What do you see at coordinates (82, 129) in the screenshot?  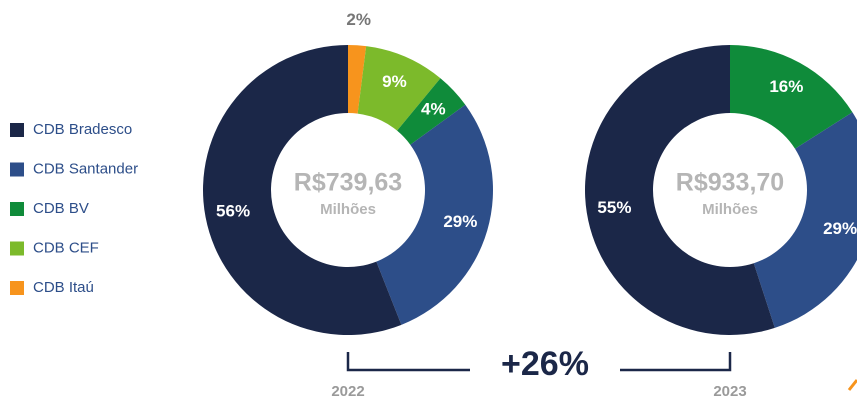 I see `legend-label: CDB Bradesco` at bounding box center [82, 129].